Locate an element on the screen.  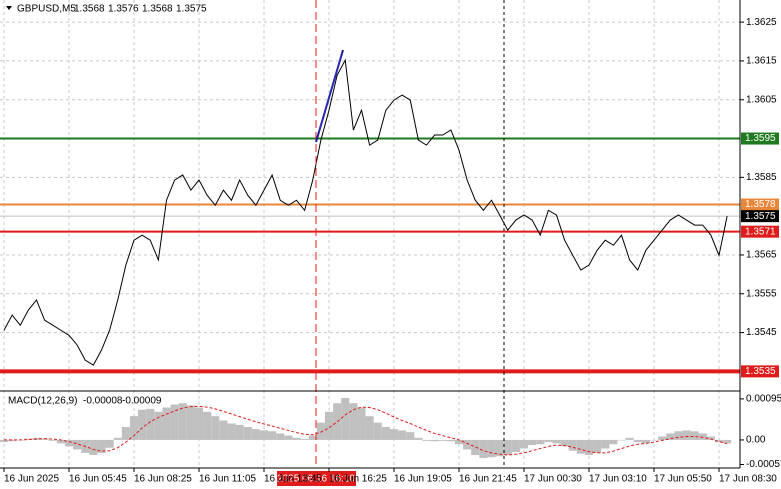
macd-name: MACD(12,26,9) is located at coordinates (42, 401).